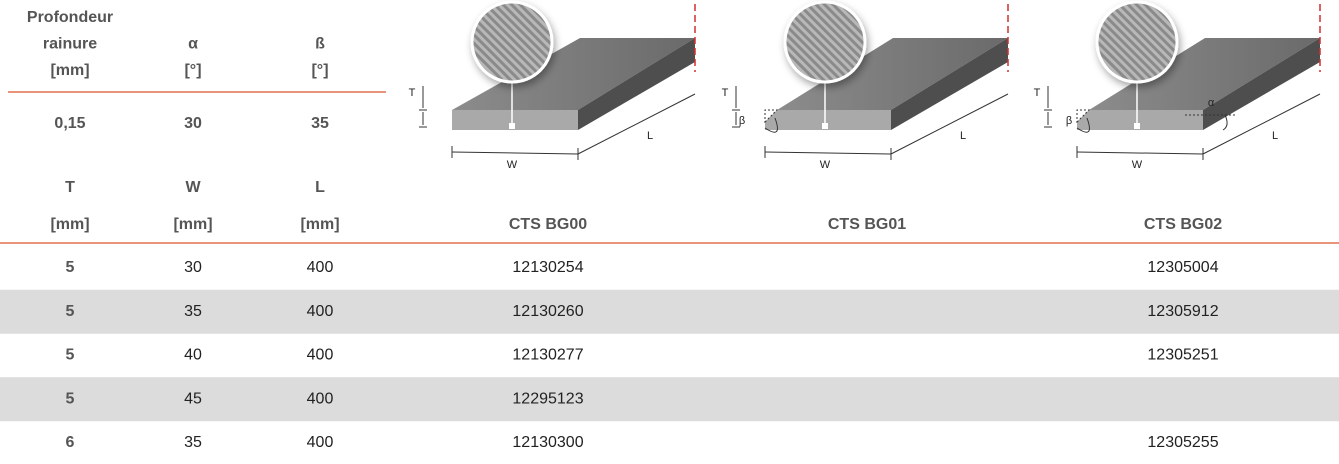 Image resolution: width=1339 pixels, height=464 pixels. Describe the element at coordinates (193, 355) in the screenshot. I see `table-cell: 40` at that location.